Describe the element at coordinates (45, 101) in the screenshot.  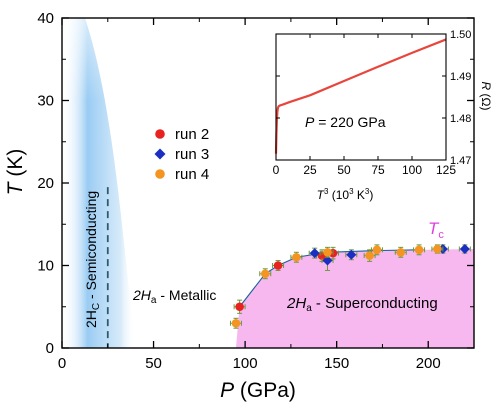
I see `y-tick-label: 30` at that location.